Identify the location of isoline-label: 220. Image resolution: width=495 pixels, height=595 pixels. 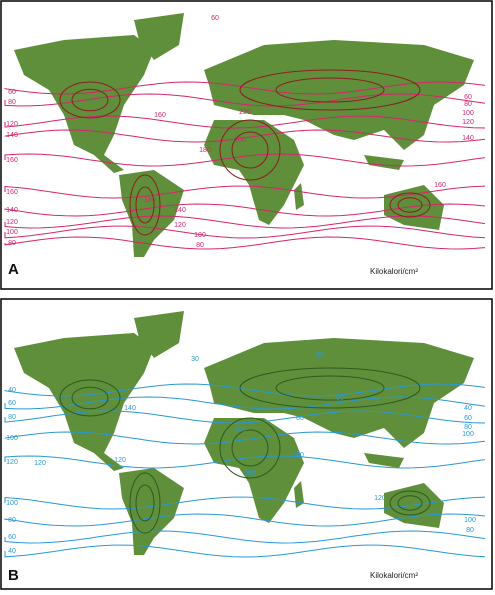
(245, 112).